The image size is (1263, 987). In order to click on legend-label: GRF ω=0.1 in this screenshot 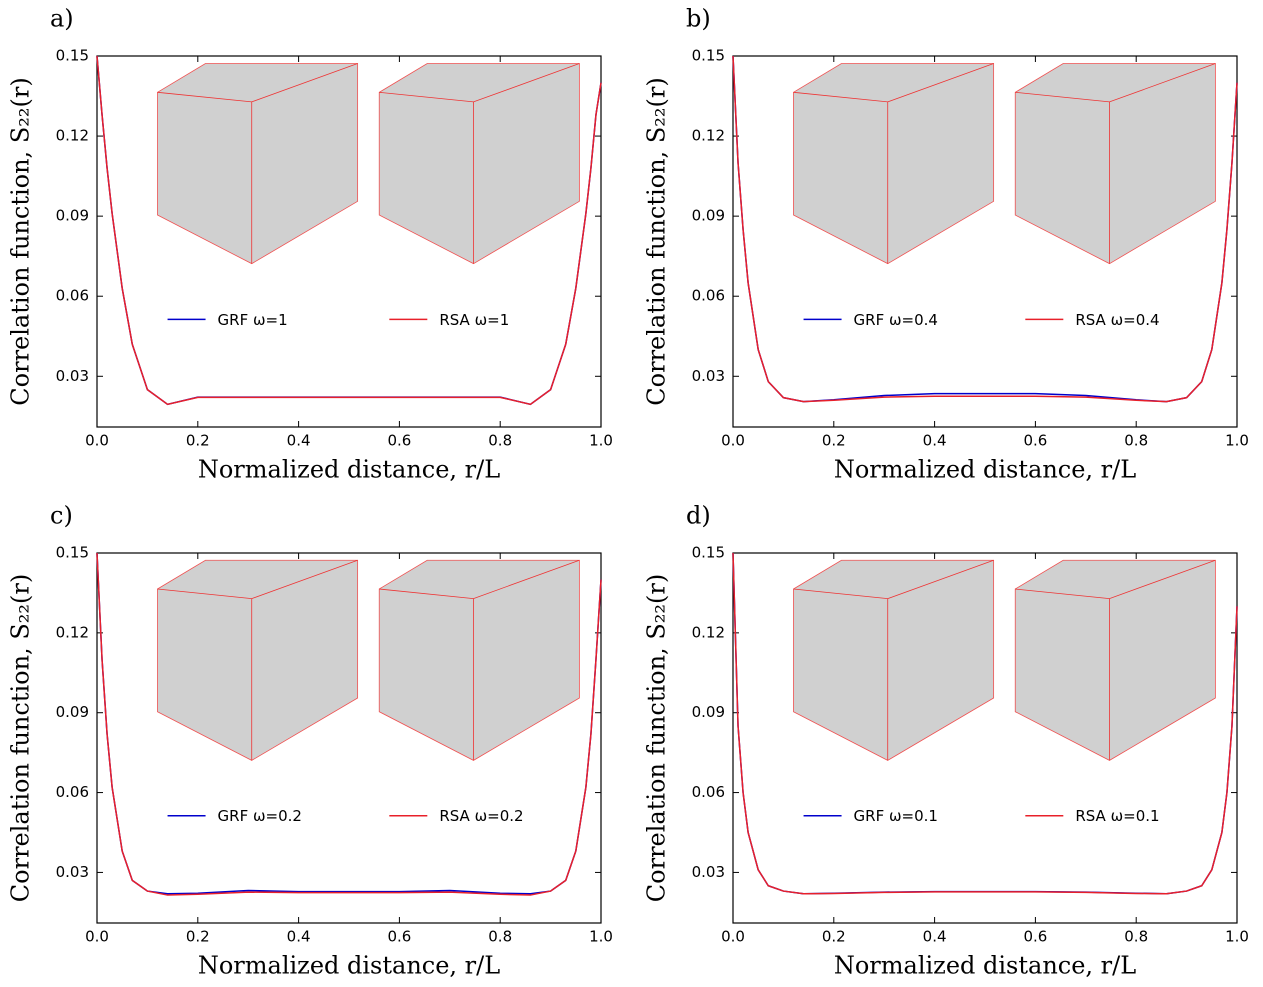, I will do `click(896, 816)`.